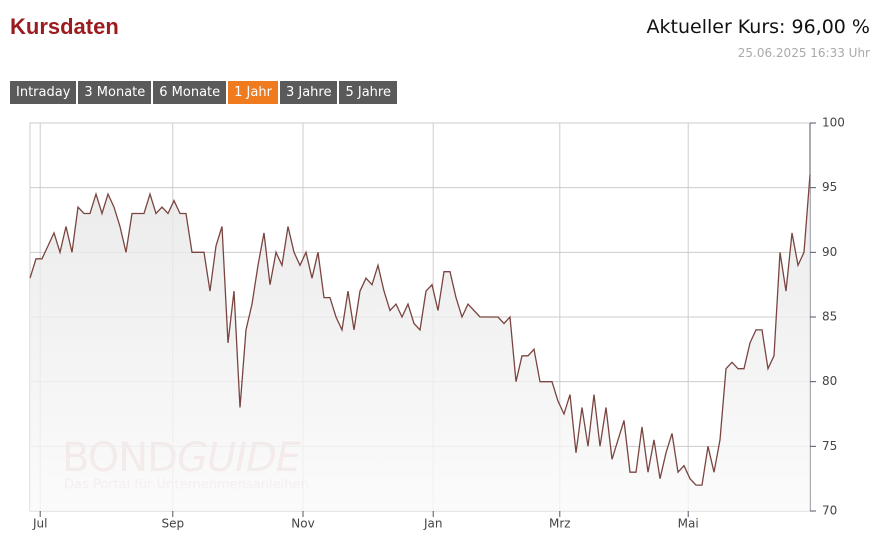  What do you see at coordinates (190, 92) in the screenshot?
I see `range-tab: 6 Monate` at bounding box center [190, 92].